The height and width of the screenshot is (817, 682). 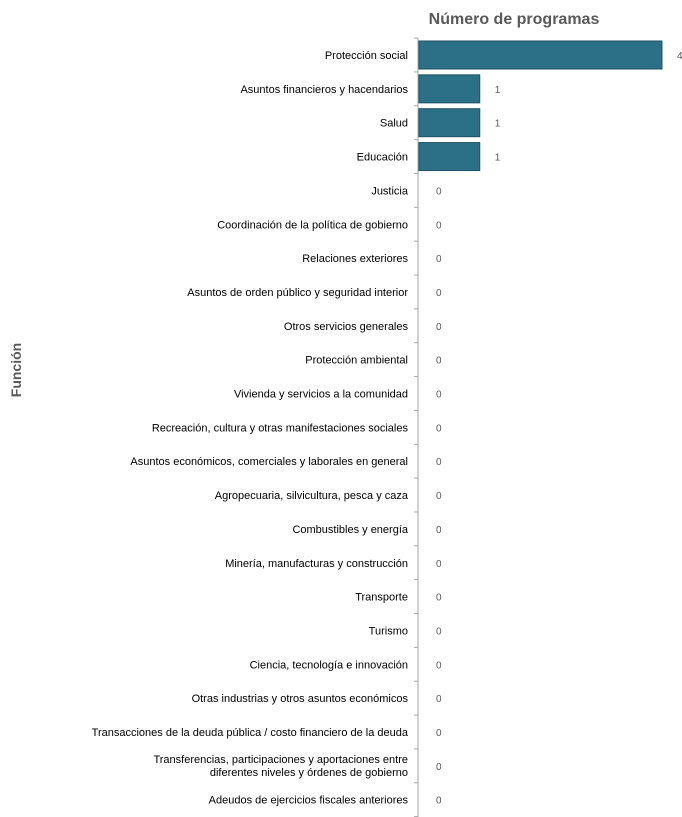 What do you see at coordinates (321, 395) in the screenshot?
I see `category-label: Vivienda y servicios a la comunidad` at bounding box center [321, 395].